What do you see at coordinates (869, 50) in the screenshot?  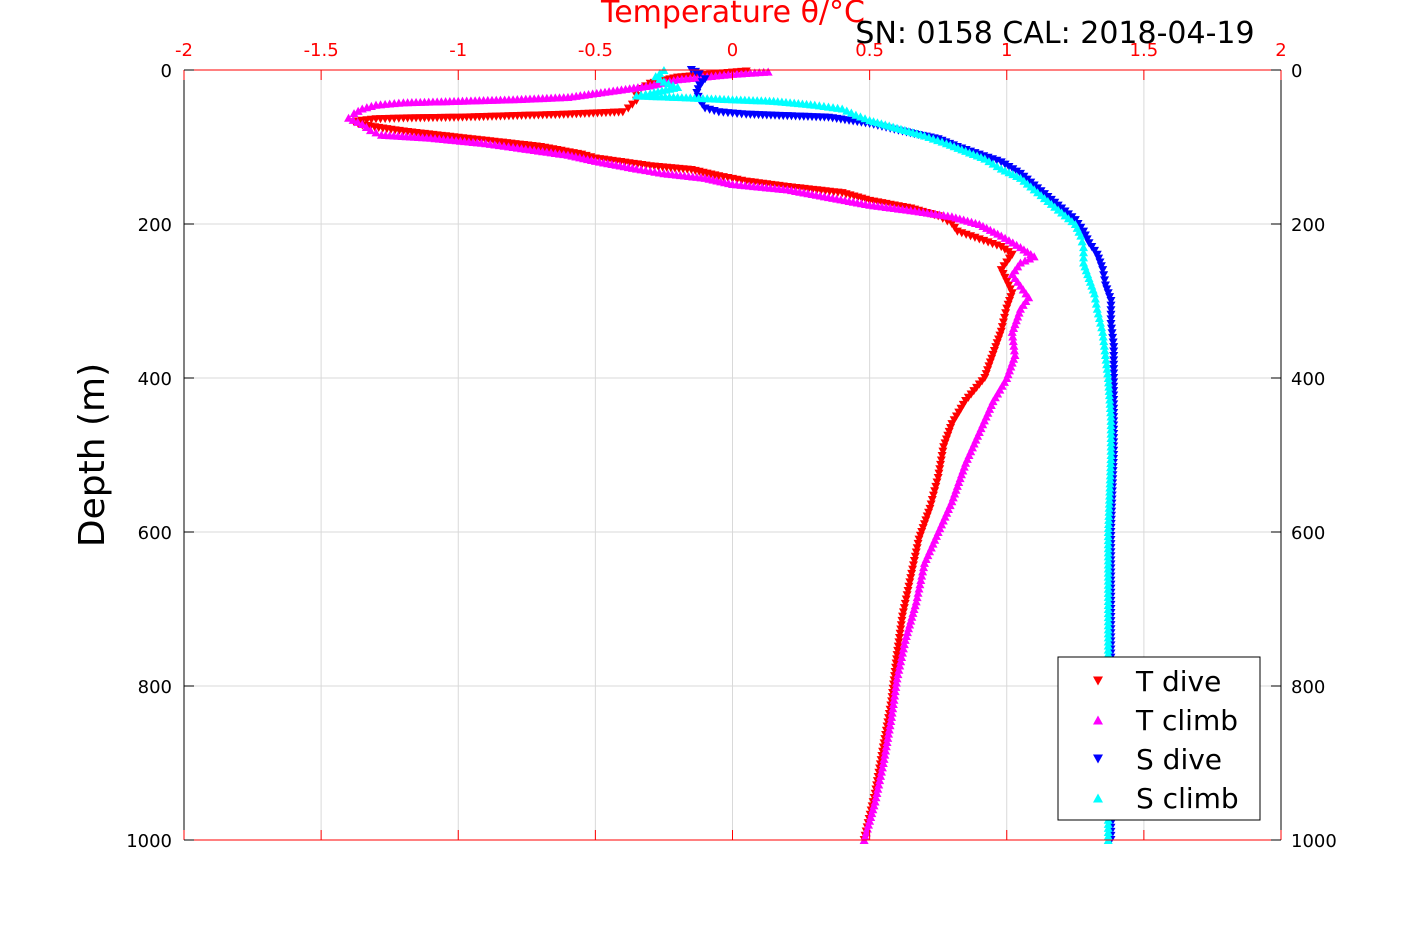 I see `x-tick-label: 0.5` at bounding box center [869, 50].